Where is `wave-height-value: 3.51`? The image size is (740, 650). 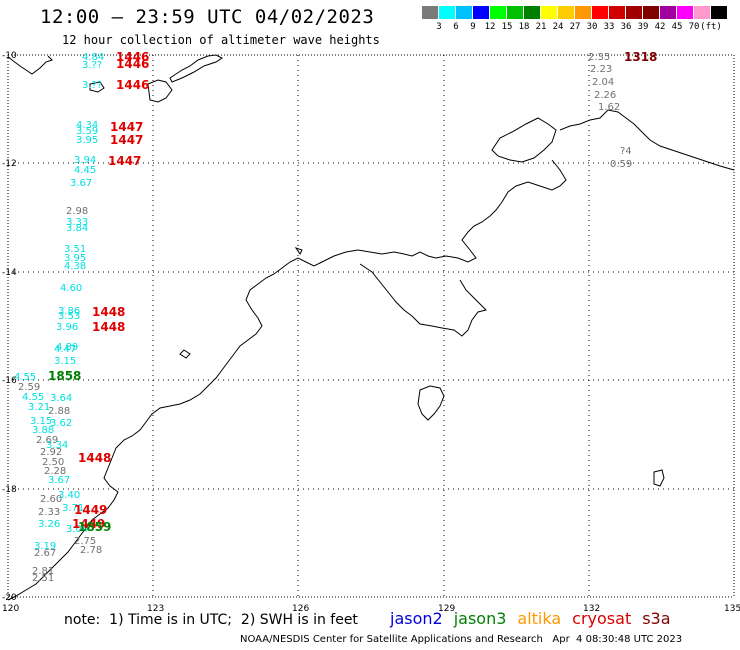 wave-height-value: 3.51 is located at coordinates (75, 249).